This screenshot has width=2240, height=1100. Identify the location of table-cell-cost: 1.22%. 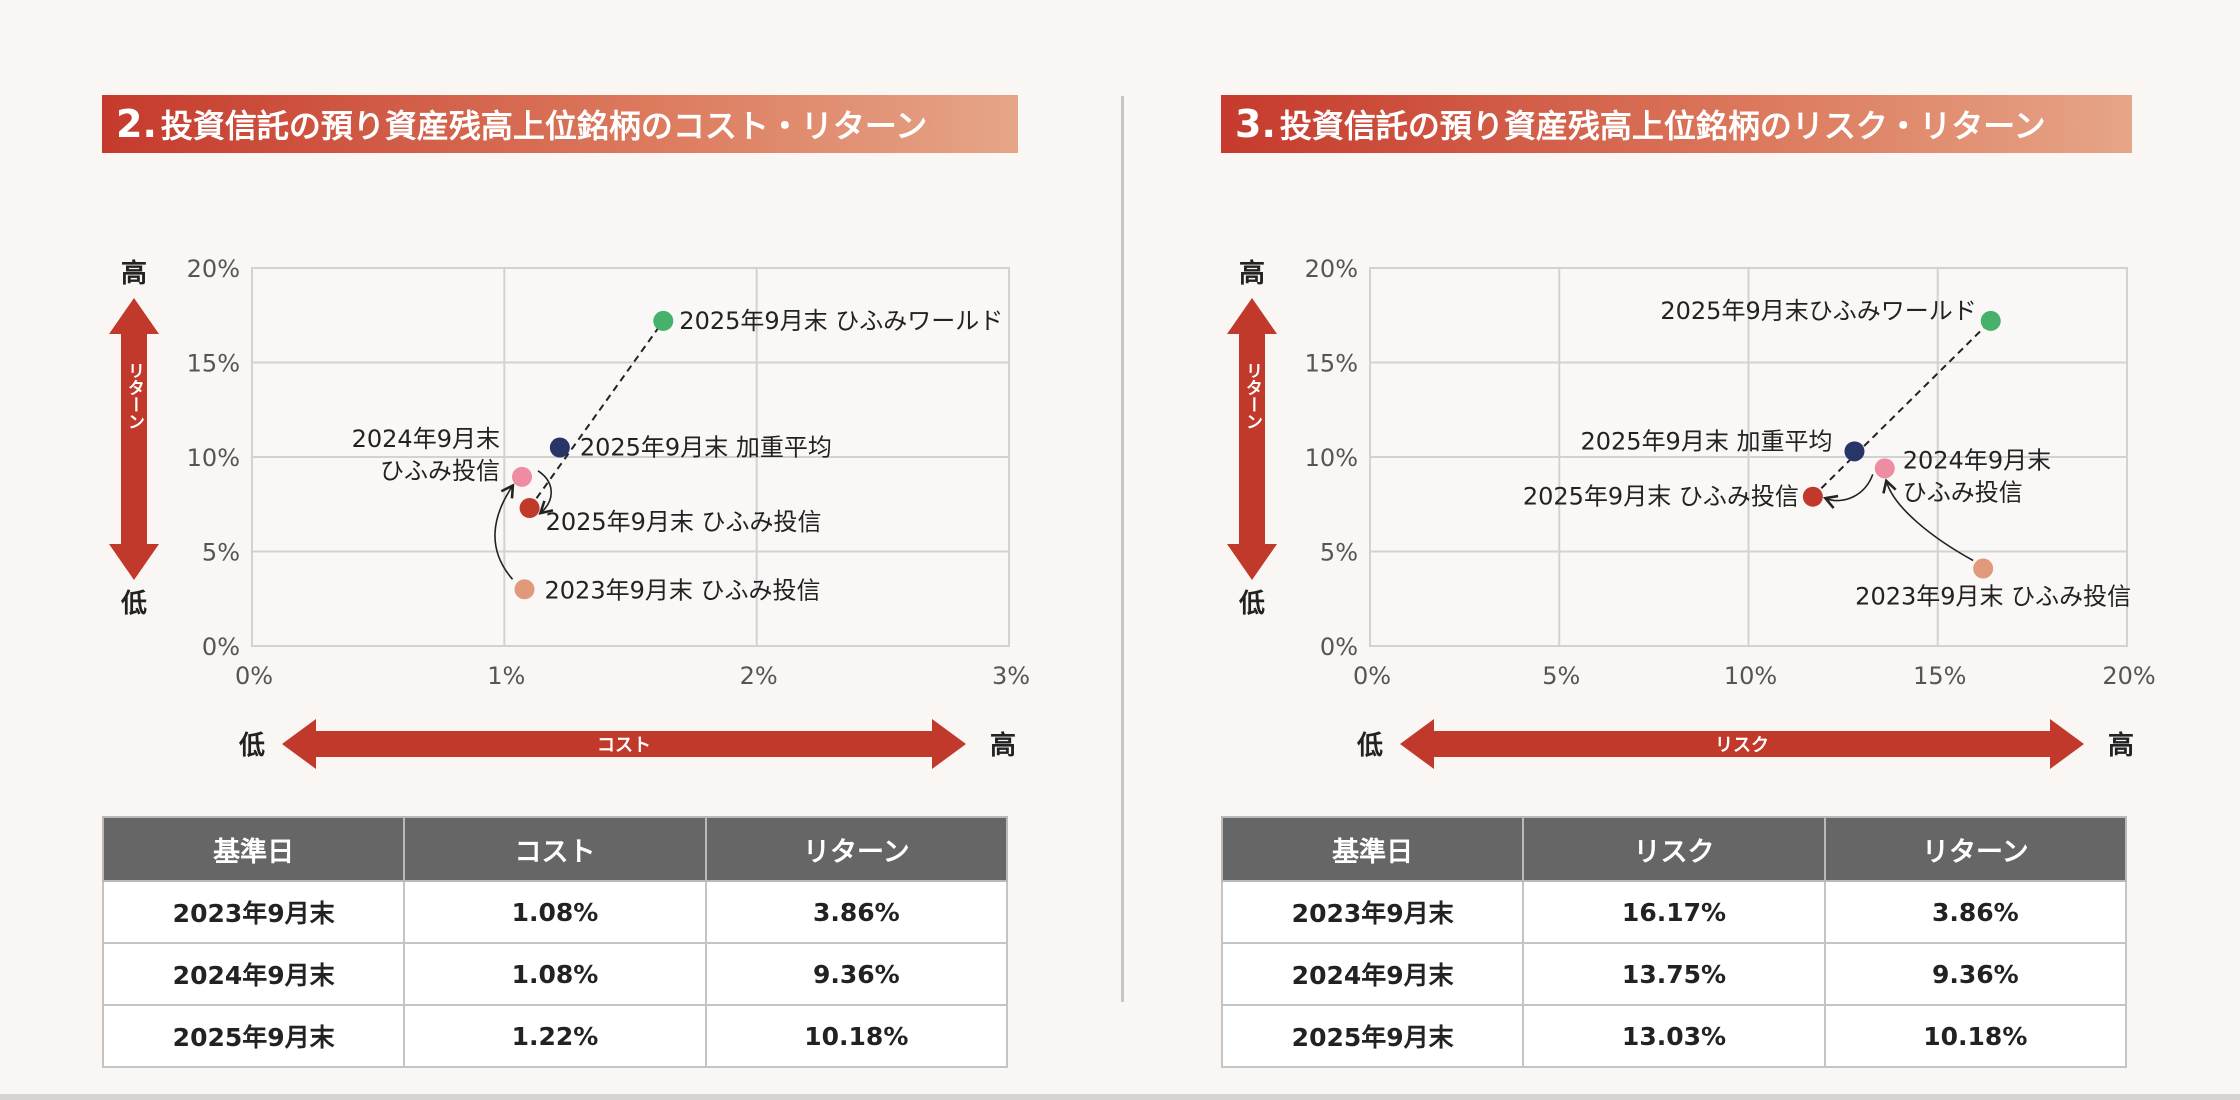
(555, 1036).